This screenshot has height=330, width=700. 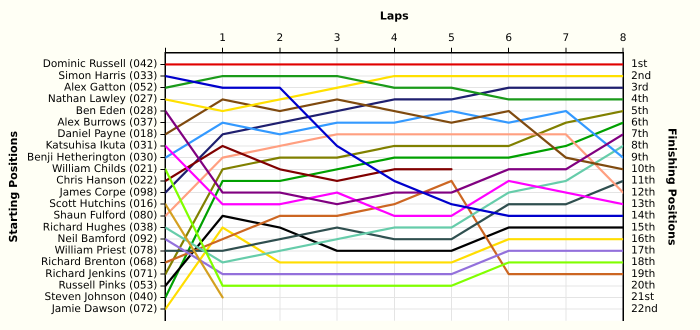 I want to click on y2-tick-label: 8th, so click(x=640, y=146).